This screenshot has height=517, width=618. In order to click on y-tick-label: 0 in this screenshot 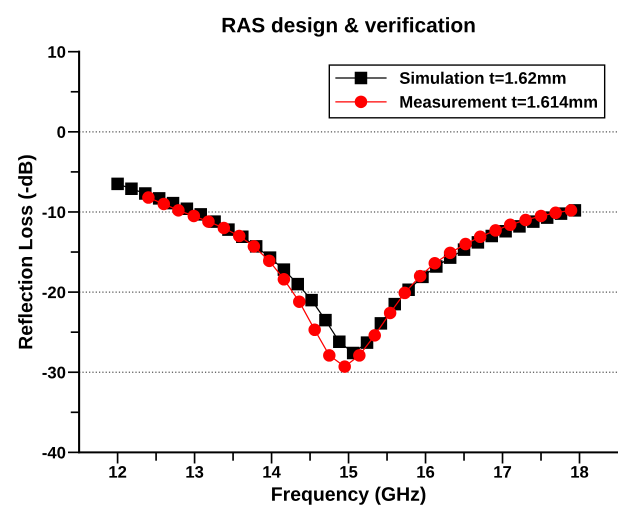, I will do `click(61, 132)`.